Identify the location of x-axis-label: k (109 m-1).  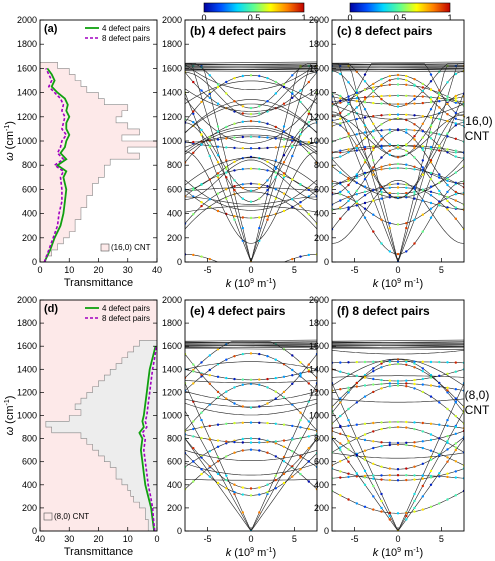
(251, 553).